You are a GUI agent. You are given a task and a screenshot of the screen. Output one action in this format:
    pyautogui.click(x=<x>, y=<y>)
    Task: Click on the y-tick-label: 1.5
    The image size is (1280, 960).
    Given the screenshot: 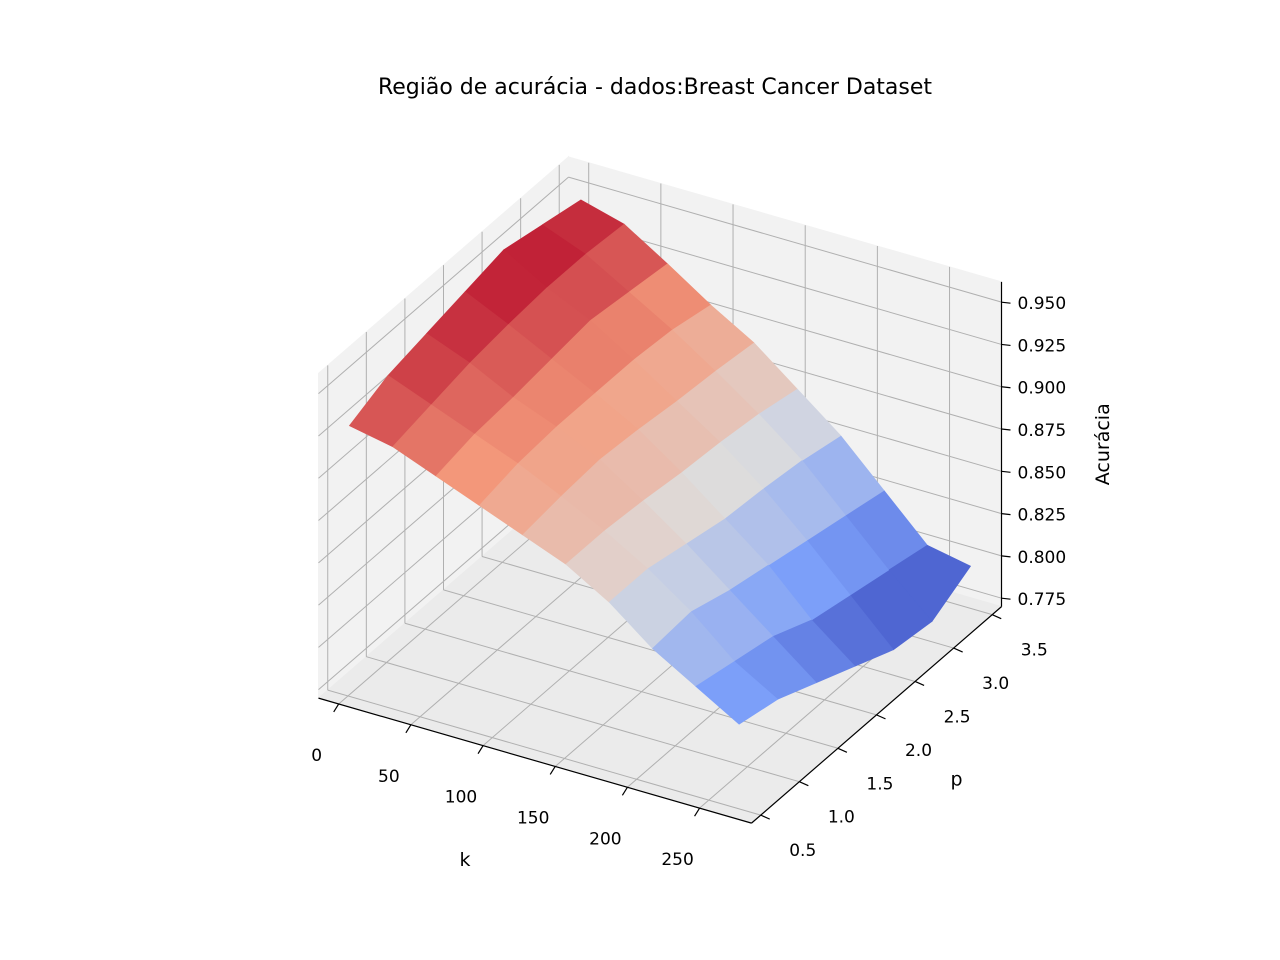 What is the action you would take?
    pyautogui.click(x=879, y=784)
    